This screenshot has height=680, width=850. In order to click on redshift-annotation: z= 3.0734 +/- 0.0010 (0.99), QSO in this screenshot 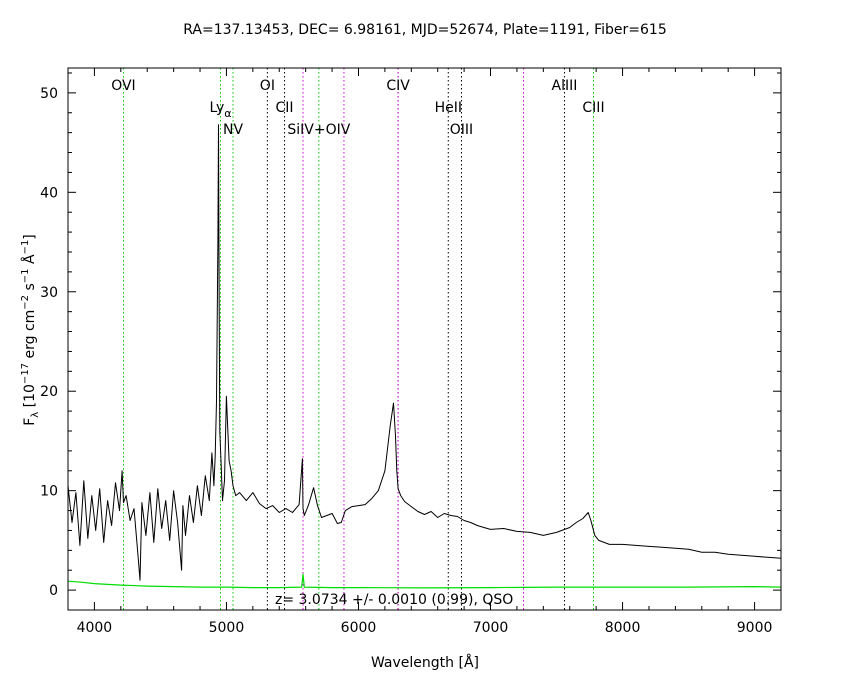, I will do `click(394, 600)`.